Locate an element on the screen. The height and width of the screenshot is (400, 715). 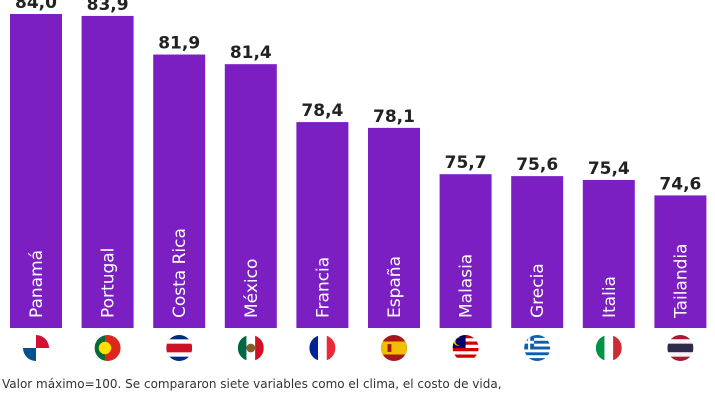
value-label: 81,4 is located at coordinates (251, 53).